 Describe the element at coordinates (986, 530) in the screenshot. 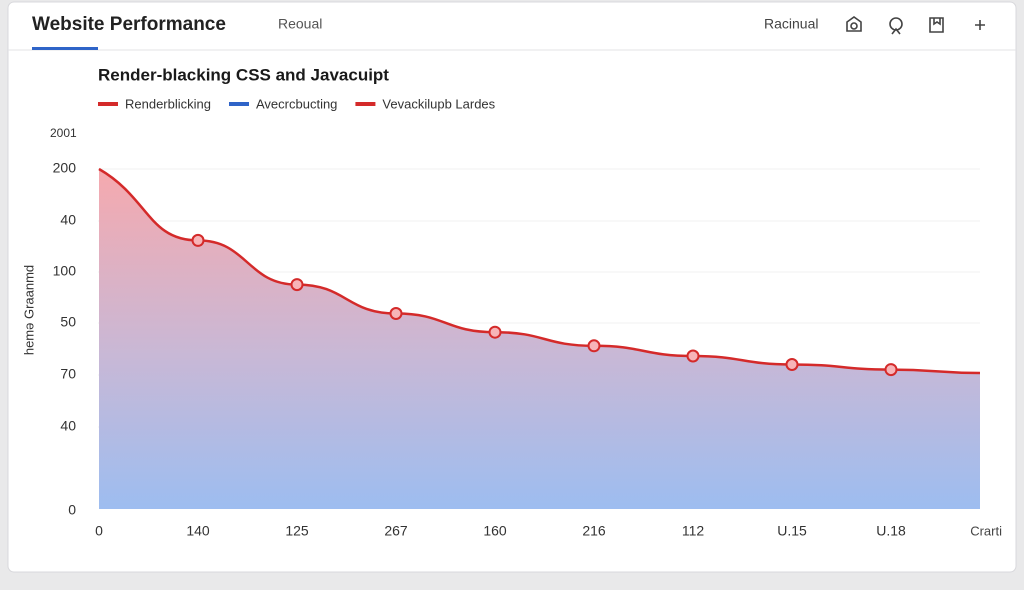

I see `x-axis-title: Crarti` at that location.